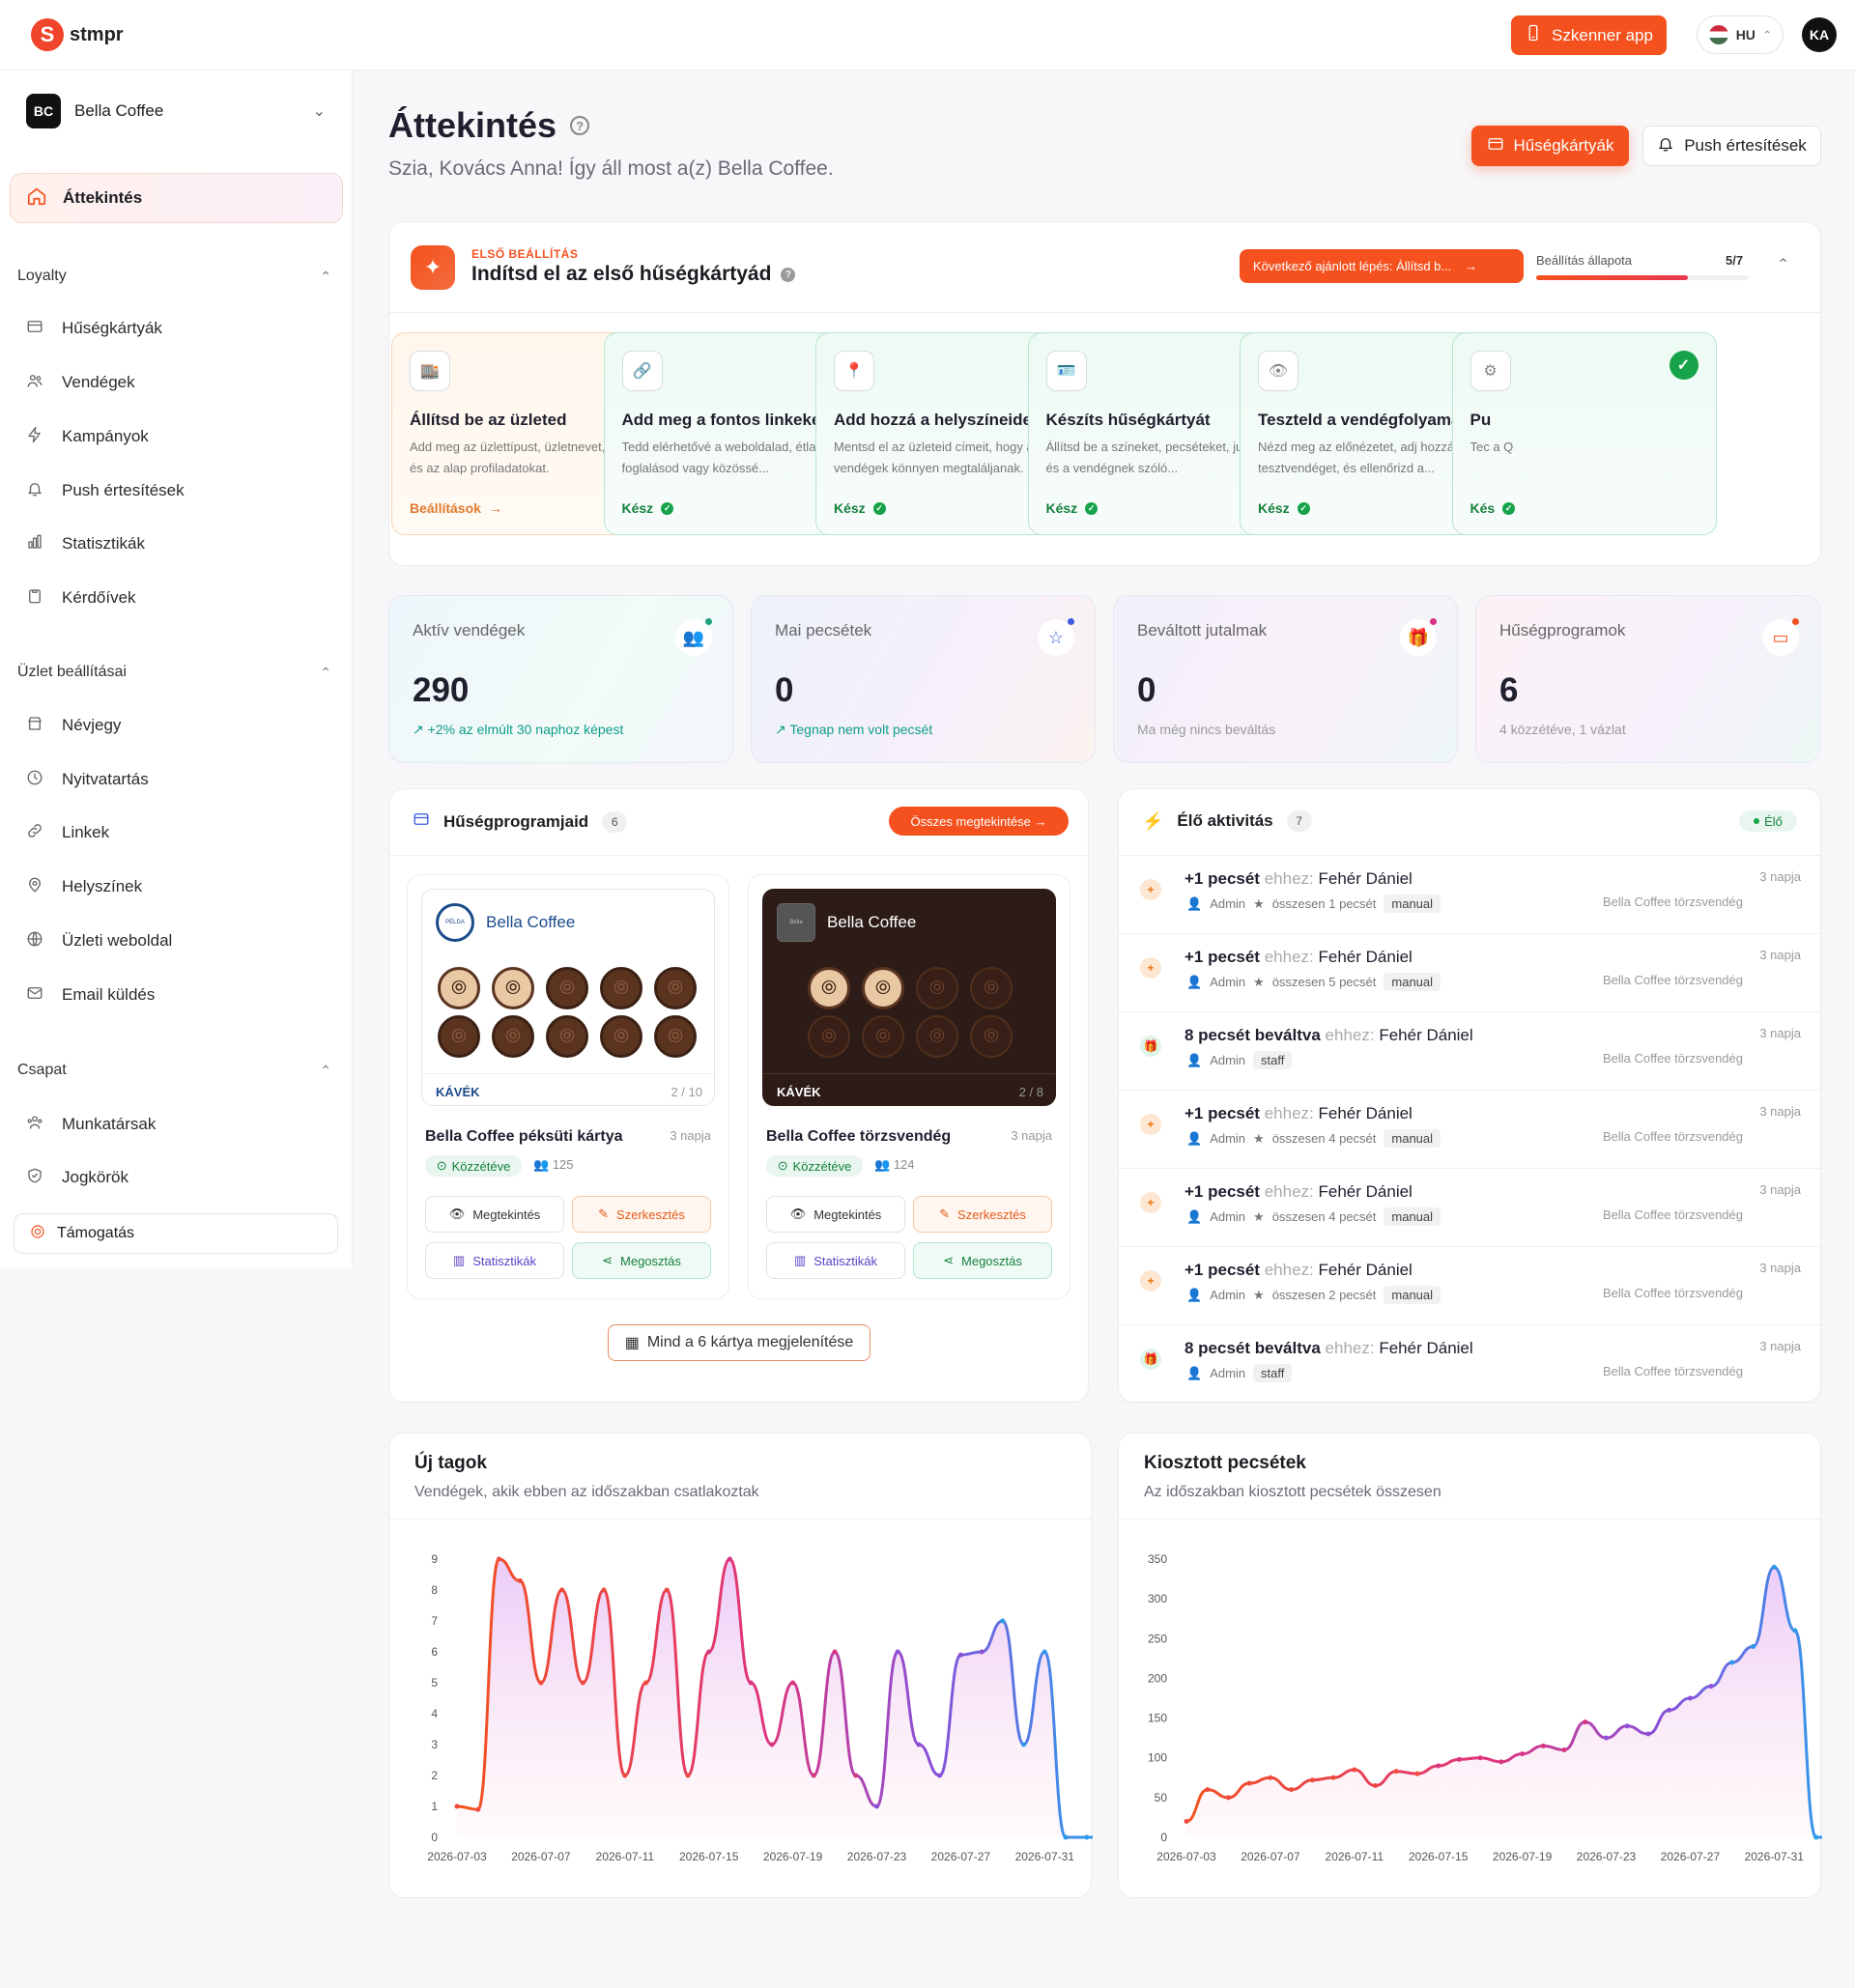  Describe the element at coordinates (177, 941) in the screenshot. I see `sidebar-item-website: Üzleti weboldal` at that location.